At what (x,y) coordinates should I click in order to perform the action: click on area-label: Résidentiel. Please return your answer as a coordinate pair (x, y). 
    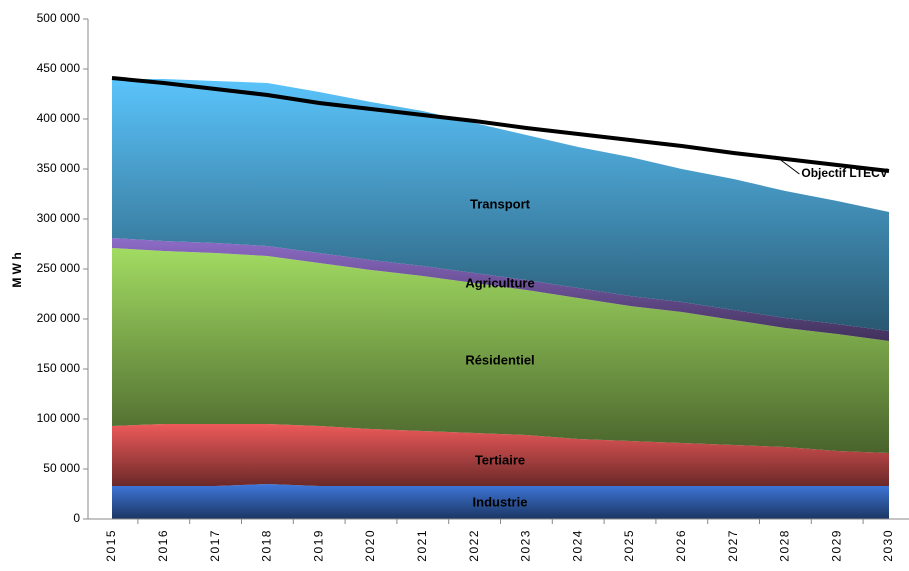
    Looking at the image, I should click on (499, 359).